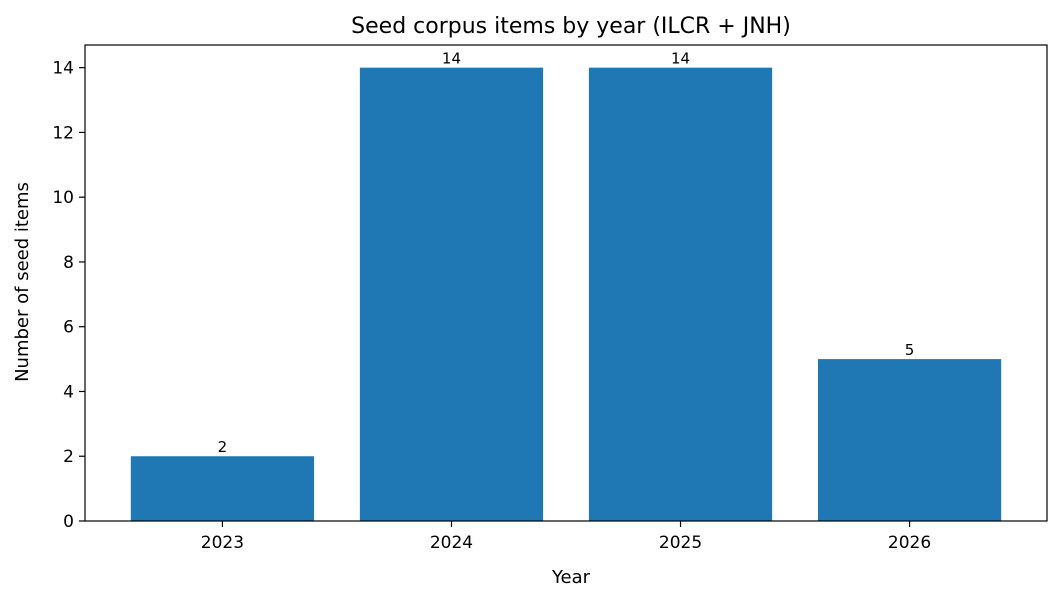 The image size is (1049, 591). I want to click on data-label-2025: 14, so click(680, 59).